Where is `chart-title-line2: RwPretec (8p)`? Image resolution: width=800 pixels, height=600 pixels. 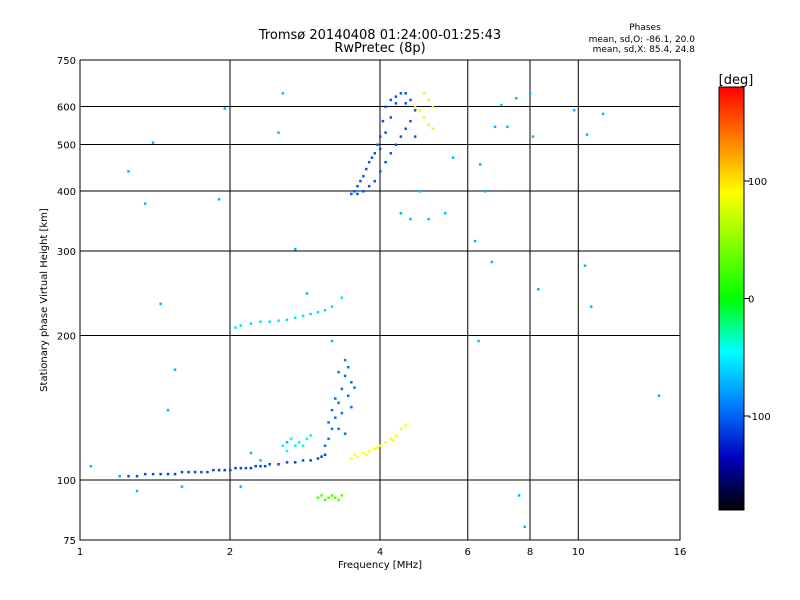 chart-title-line2: RwPretec (8p) is located at coordinates (379, 48).